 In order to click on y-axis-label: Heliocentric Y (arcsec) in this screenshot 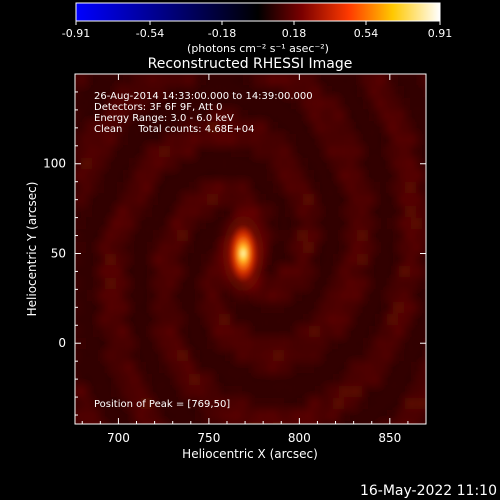, I will do `click(32, 249)`.